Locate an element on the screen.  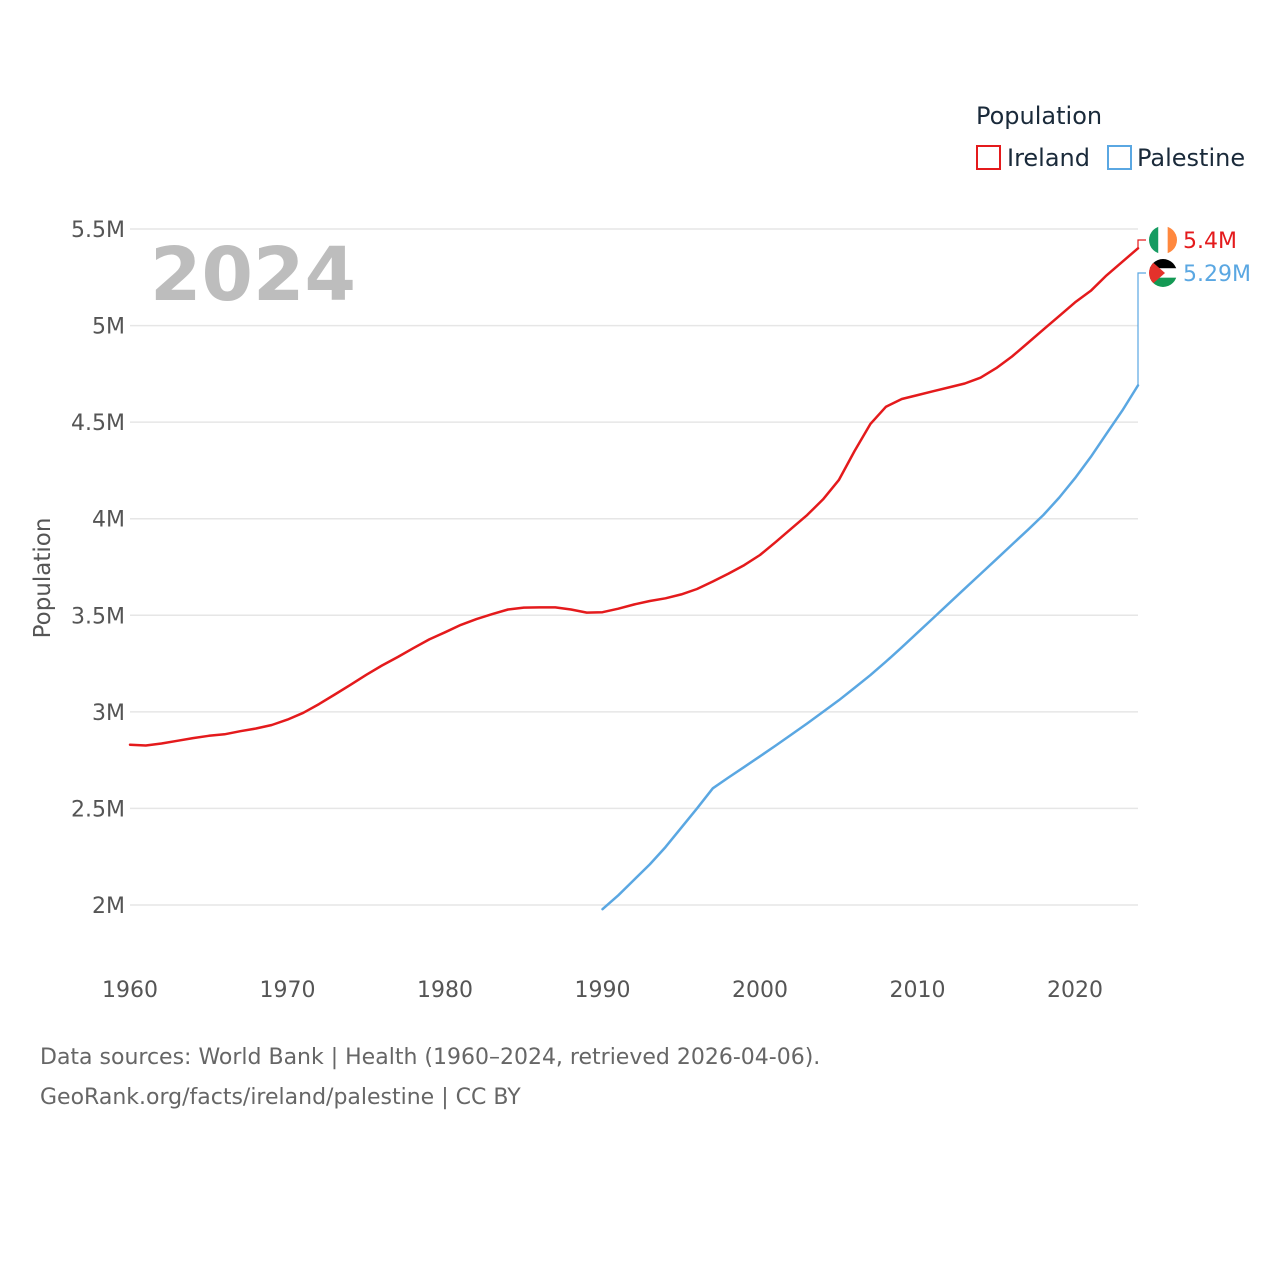
x-axis-ticks: 1960 1970 1980 1990 2000 2010 2020 is located at coordinates (602, 990).